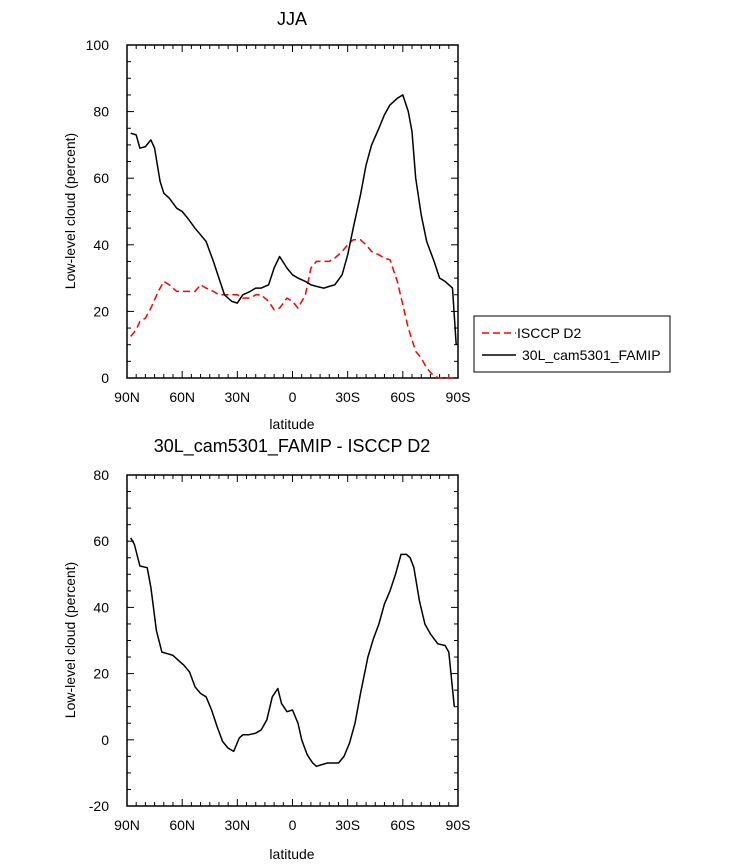 The image size is (733, 865). Describe the element at coordinates (458, 825) in the screenshot. I see `bottom-x-tick-label: 90S` at that location.